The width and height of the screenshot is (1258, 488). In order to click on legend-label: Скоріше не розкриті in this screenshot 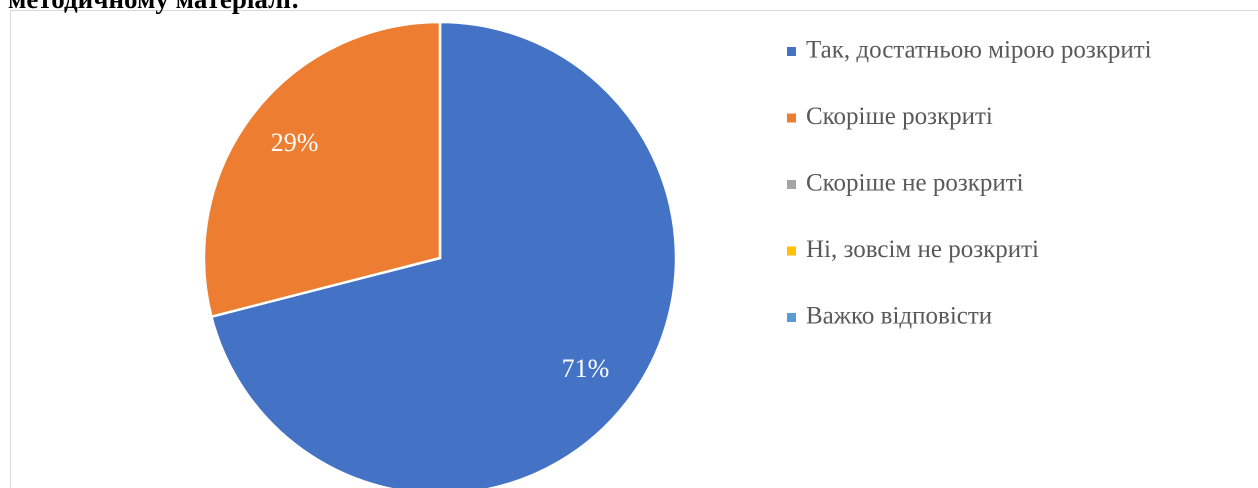, I will do `click(915, 183)`.